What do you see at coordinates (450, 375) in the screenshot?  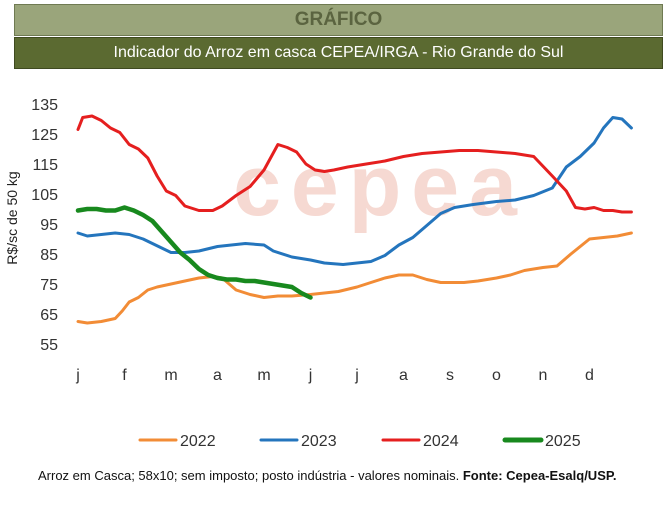 I see `x-tick-label: s` at bounding box center [450, 375].